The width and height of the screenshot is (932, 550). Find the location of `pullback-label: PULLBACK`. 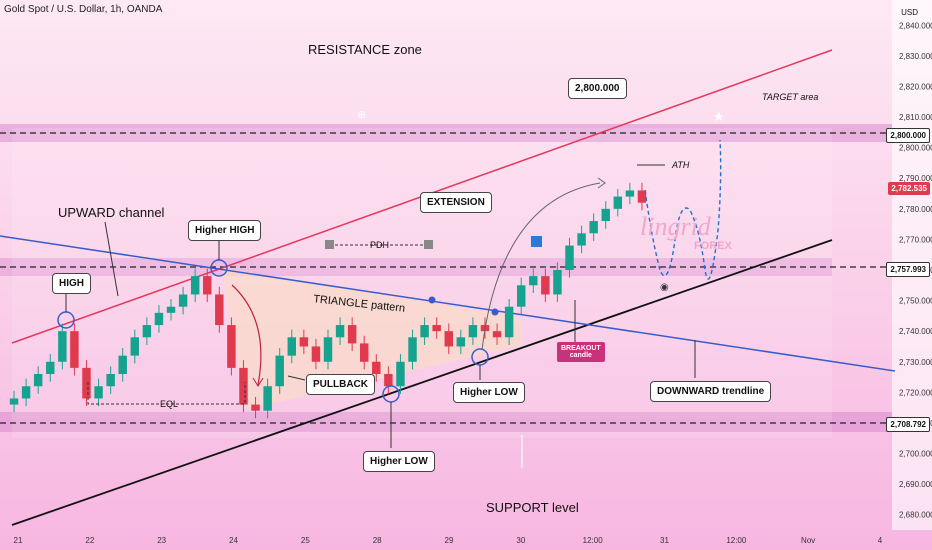

pullback-label: PULLBACK is located at coordinates (340, 384).